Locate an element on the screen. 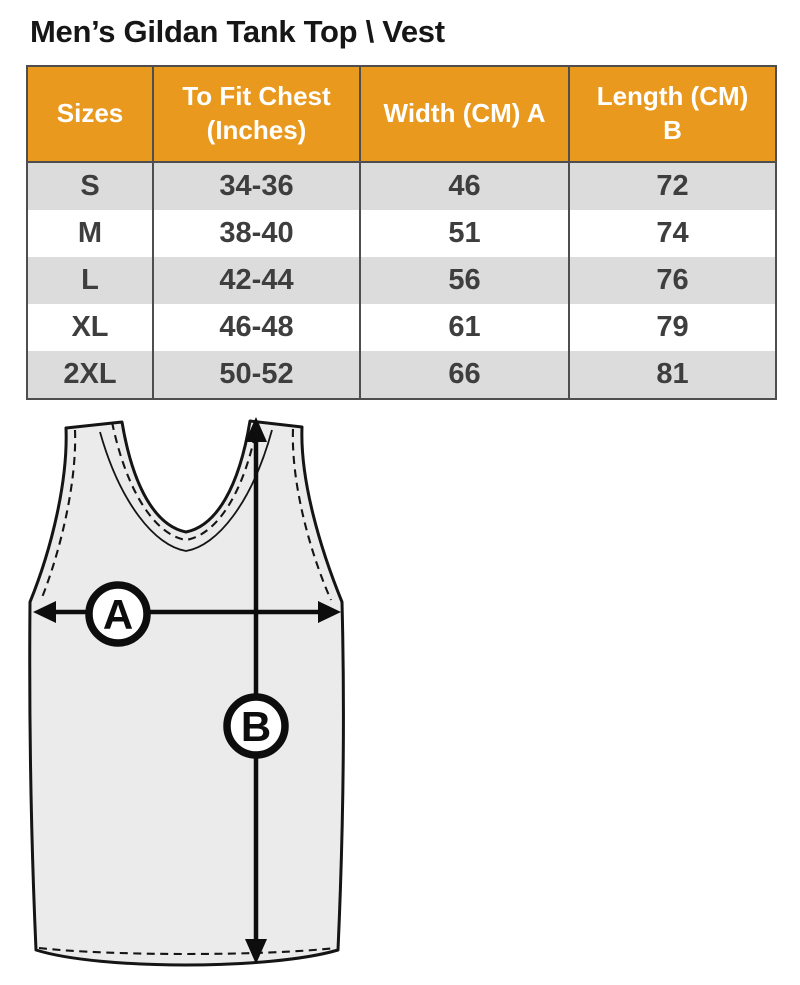 Image resolution: width=800 pixels, height=985 pixels. table-cell: 50-52 is located at coordinates (256, 375).